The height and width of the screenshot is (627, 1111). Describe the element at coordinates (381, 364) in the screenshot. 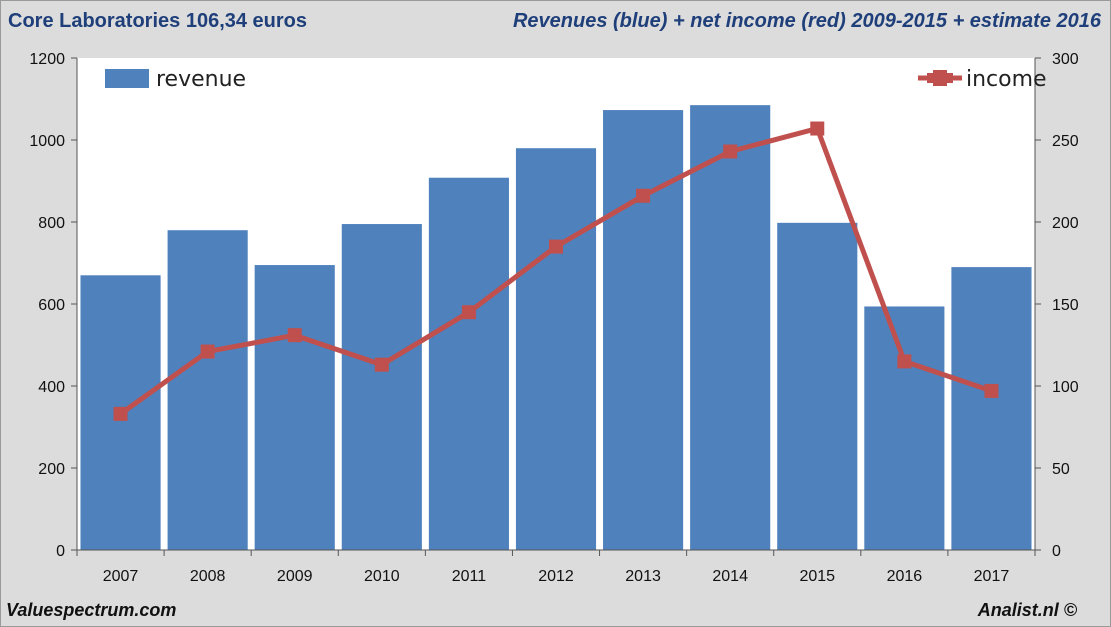

I see `income-point-2010` at that location.